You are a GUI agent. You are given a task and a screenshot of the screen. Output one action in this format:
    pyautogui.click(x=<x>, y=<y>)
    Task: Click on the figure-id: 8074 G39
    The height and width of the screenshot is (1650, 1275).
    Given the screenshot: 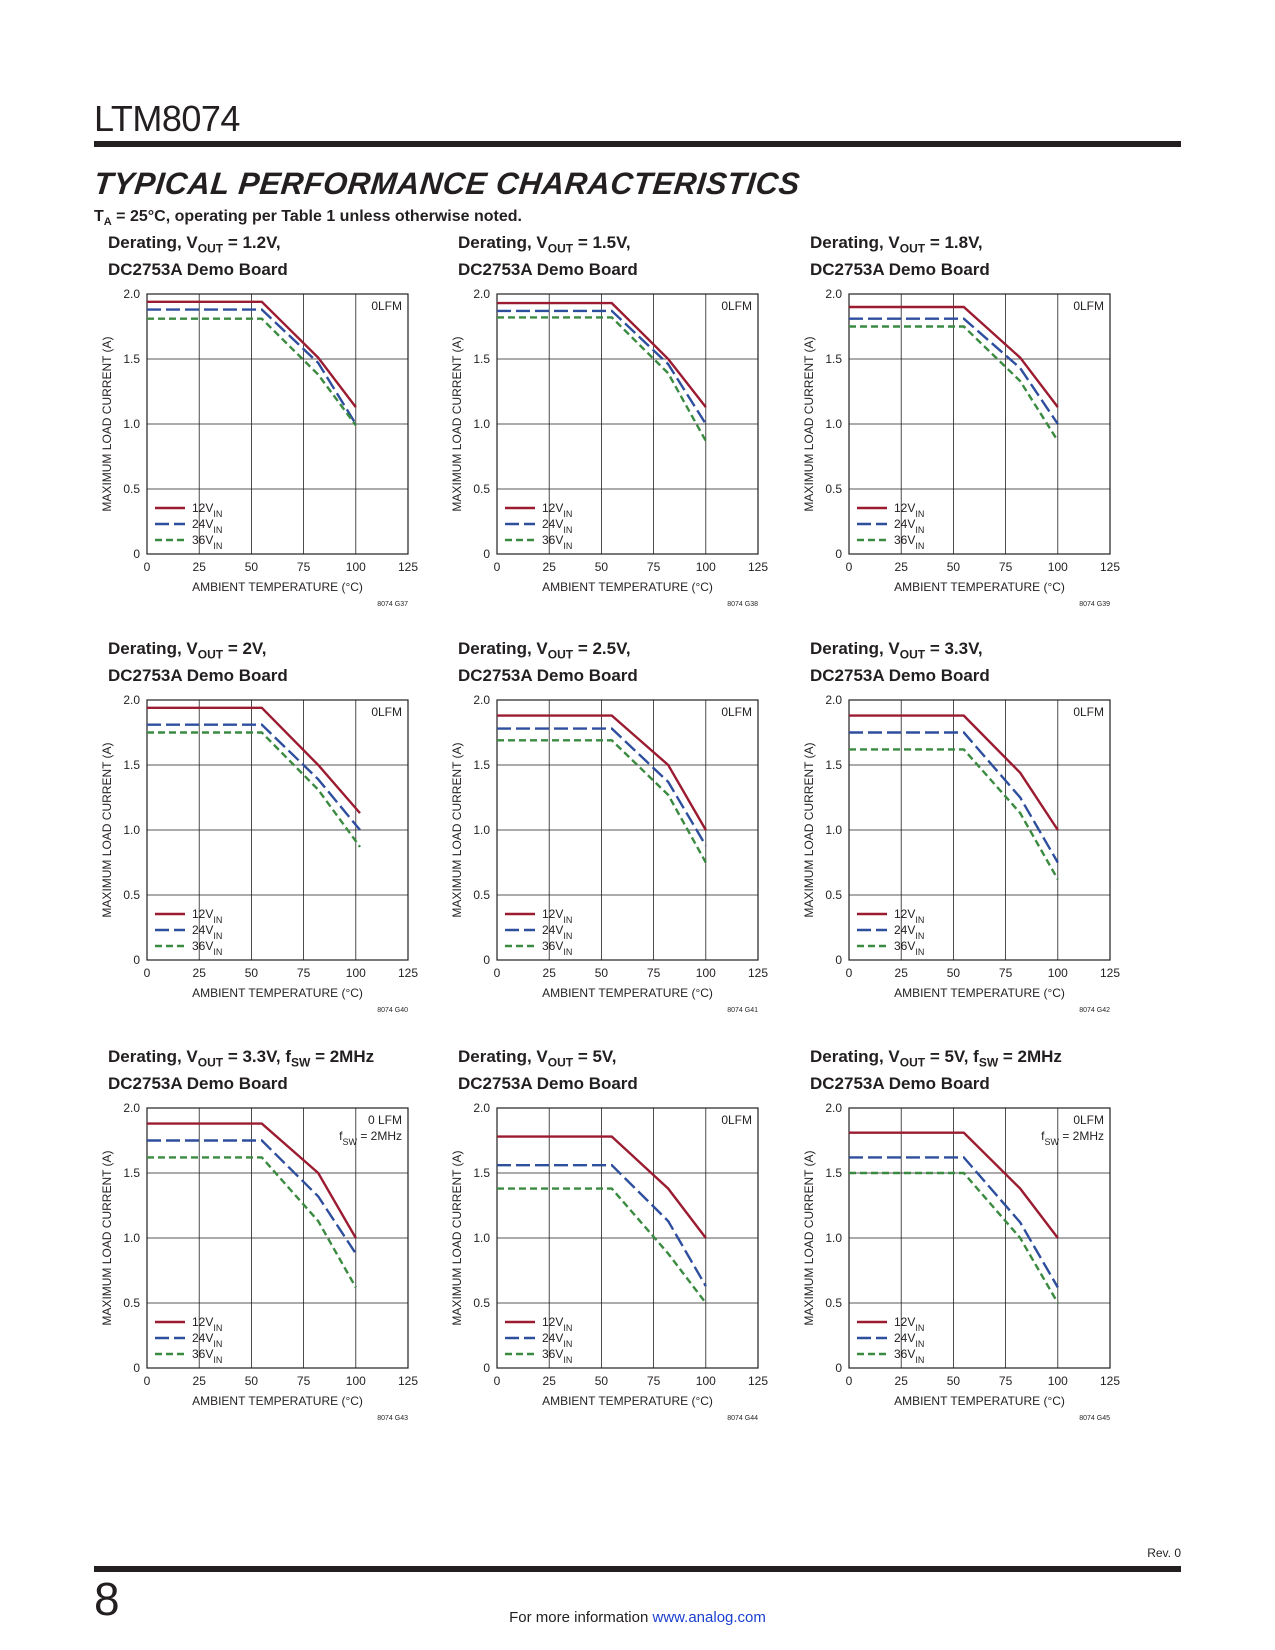 What is the action you would take?
    pyautogui.click(x=1094, y=604)
    